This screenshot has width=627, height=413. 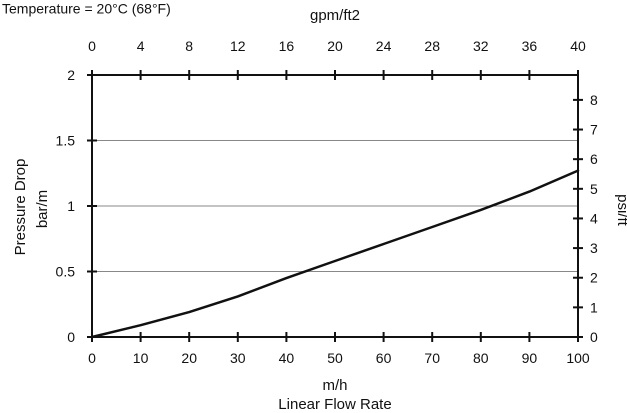 I want to click on y-right-tick-label: 6, so click(x=594, y=159).